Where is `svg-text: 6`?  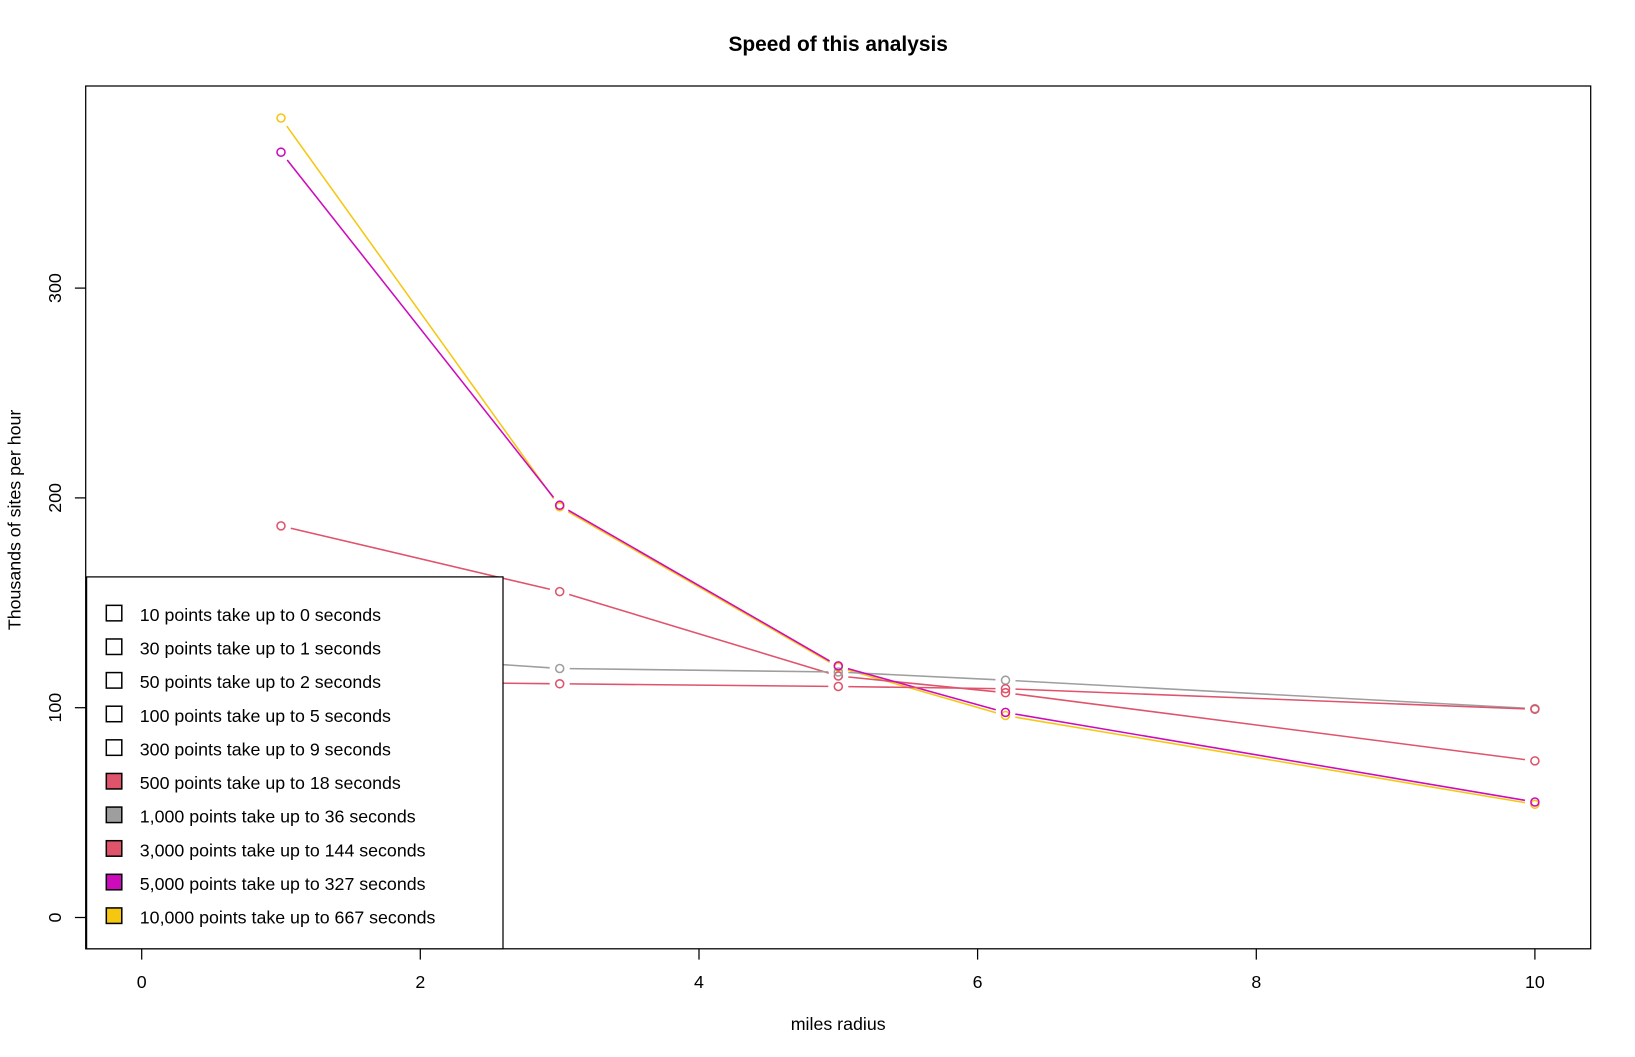 svg-text: 6 is located at coordinates (978, 982).